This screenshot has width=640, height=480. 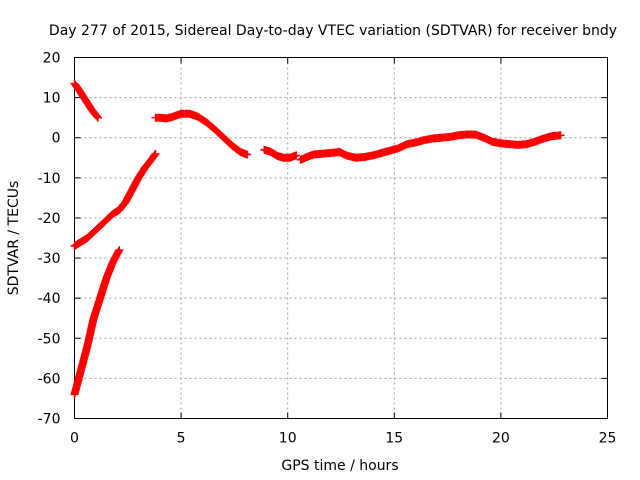 I want to click on y-tick-label: -40, so click(x=49, y=299).